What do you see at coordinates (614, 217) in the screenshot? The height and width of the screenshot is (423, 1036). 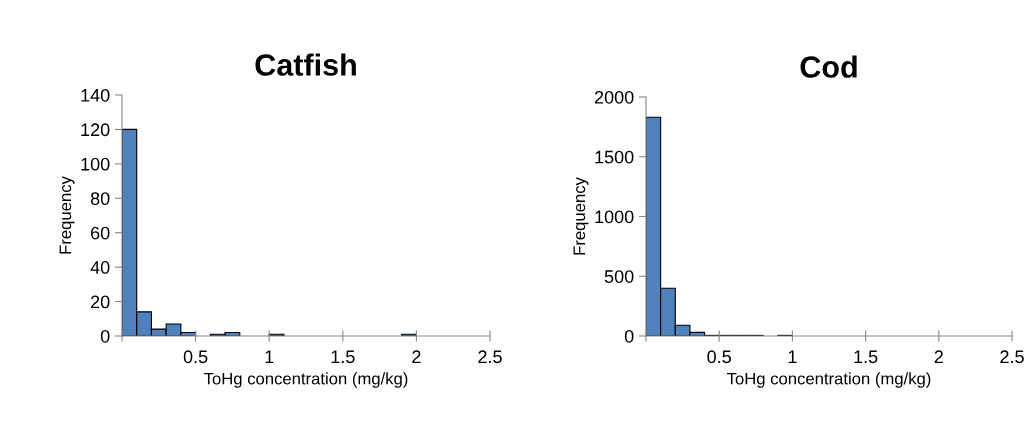 I see `y-tick-label: 1000` at bounding box center [614, 217].